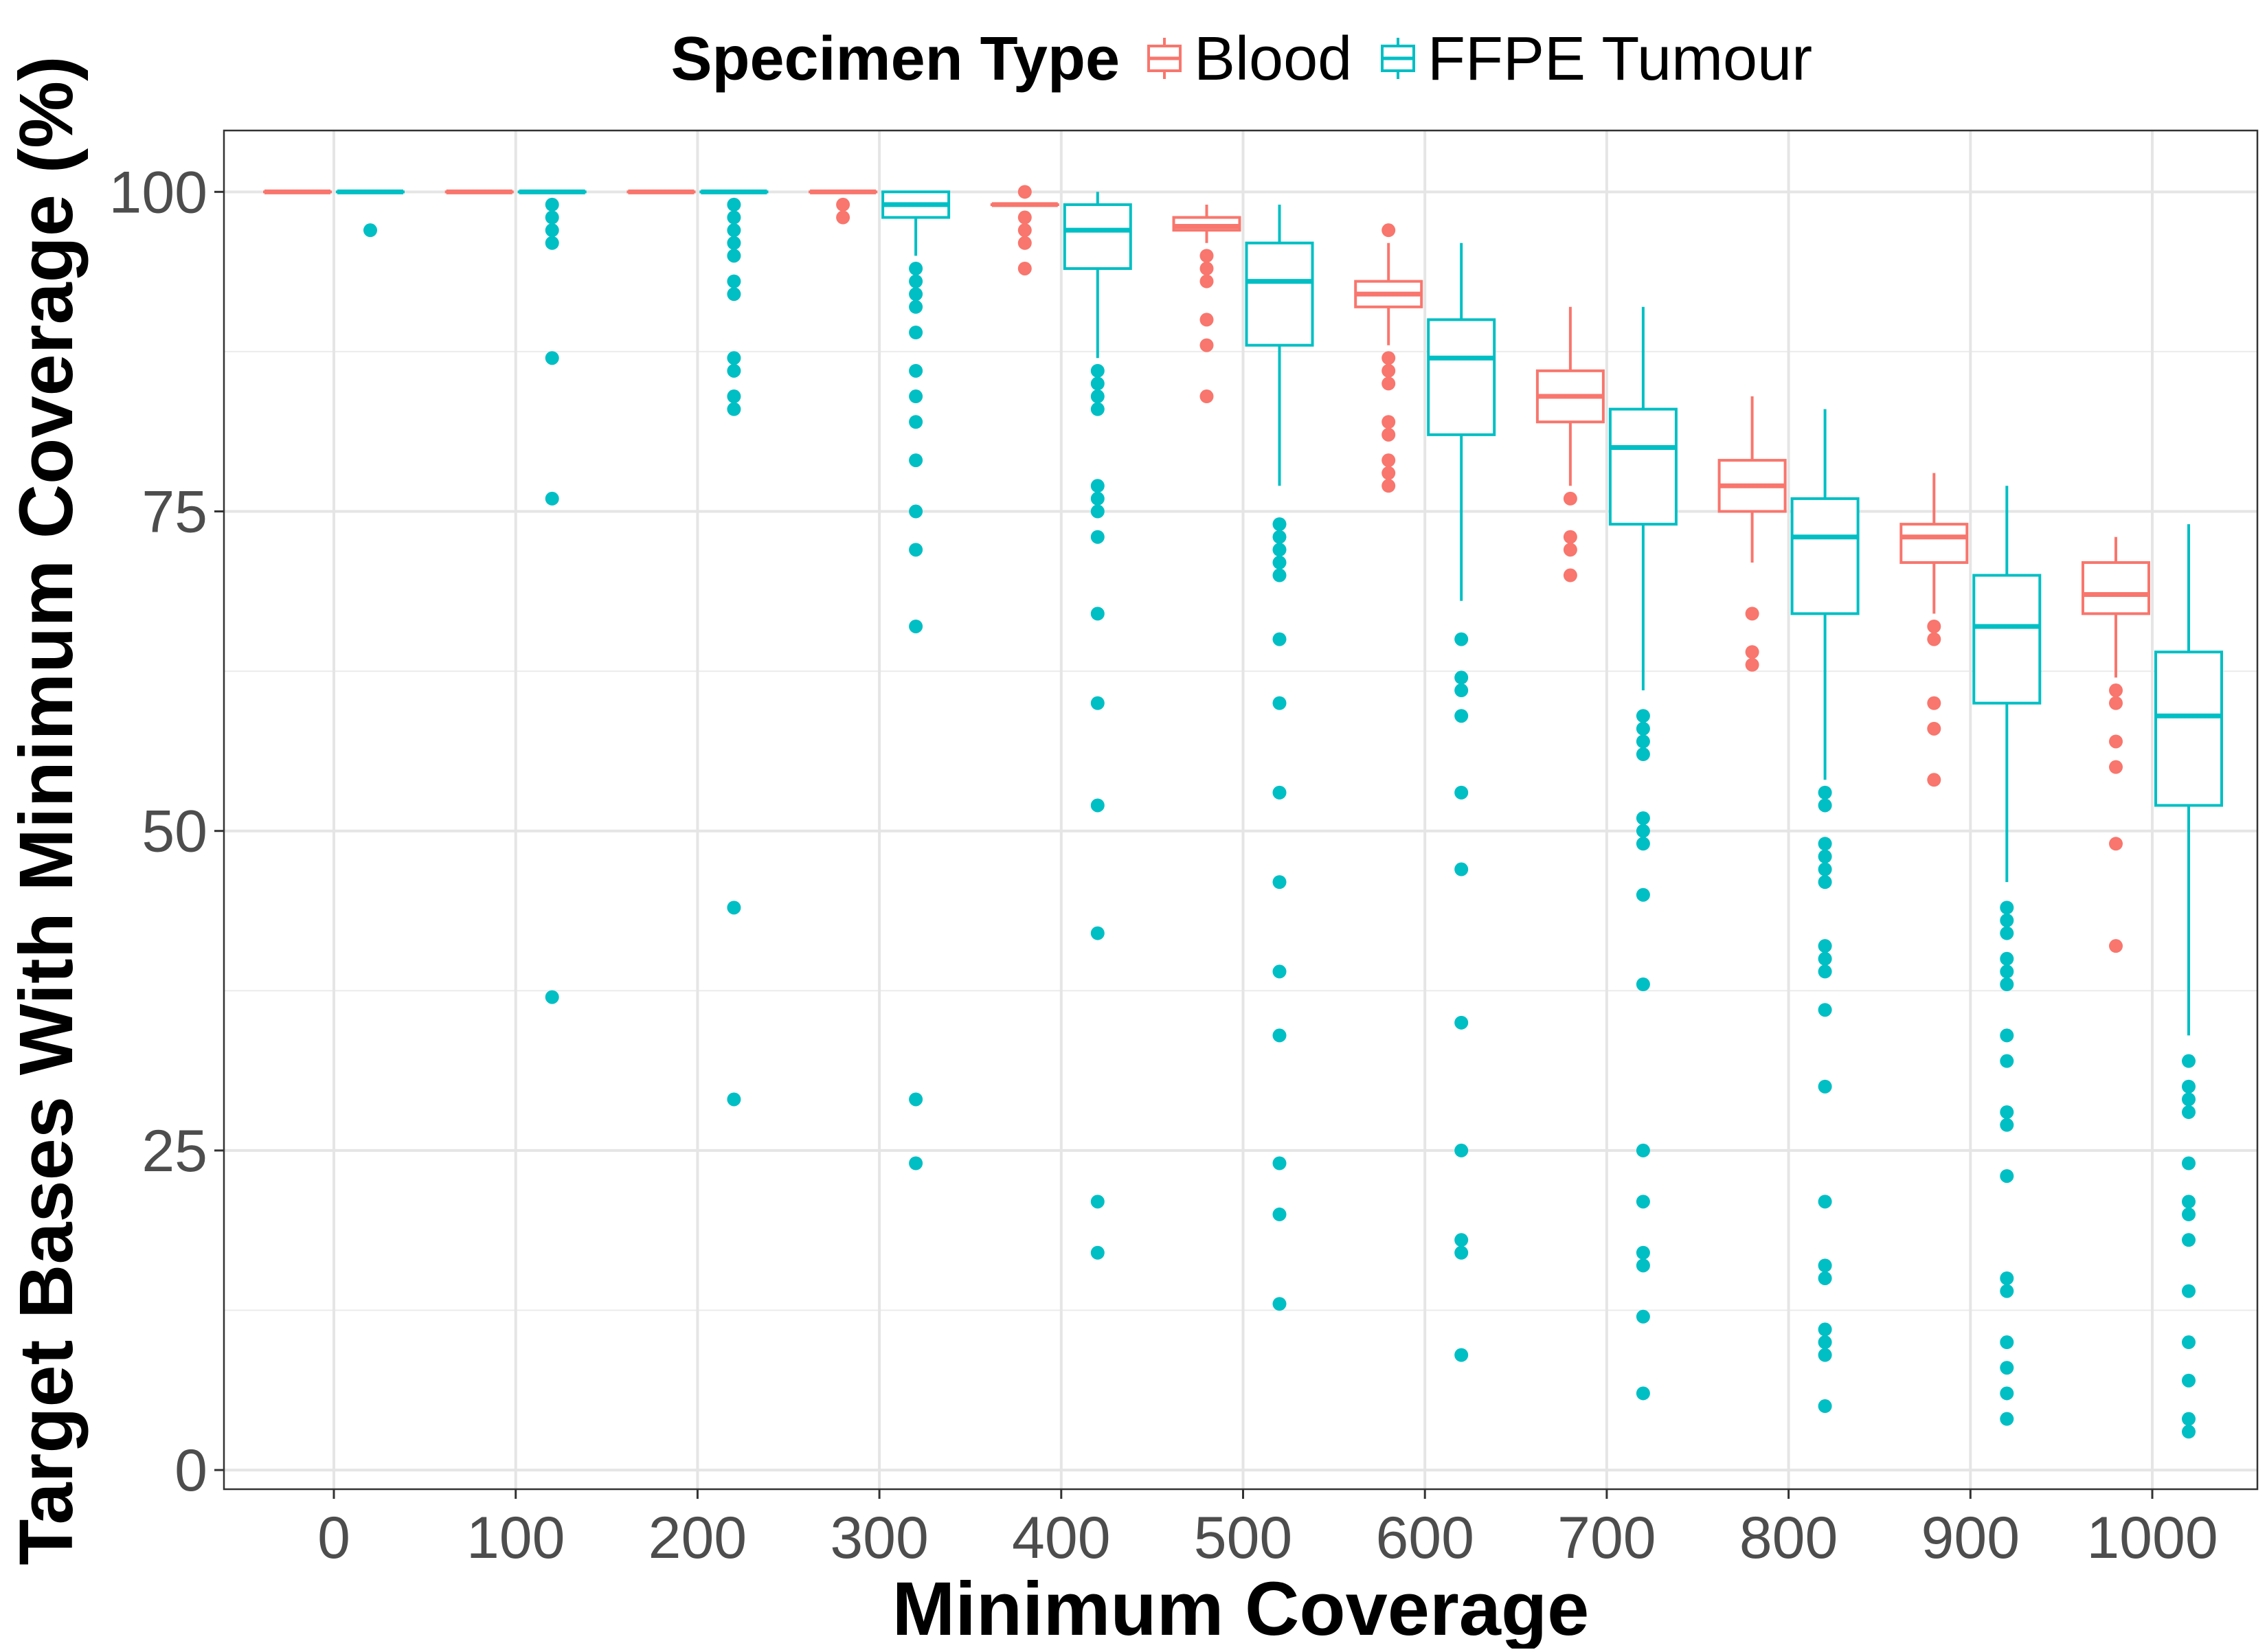 The height and width of the screenshot is (1652, 2267). Describe the element at coordinates (190, 1471) in the screenshot. I see `y-tick-label: 0` at that location.